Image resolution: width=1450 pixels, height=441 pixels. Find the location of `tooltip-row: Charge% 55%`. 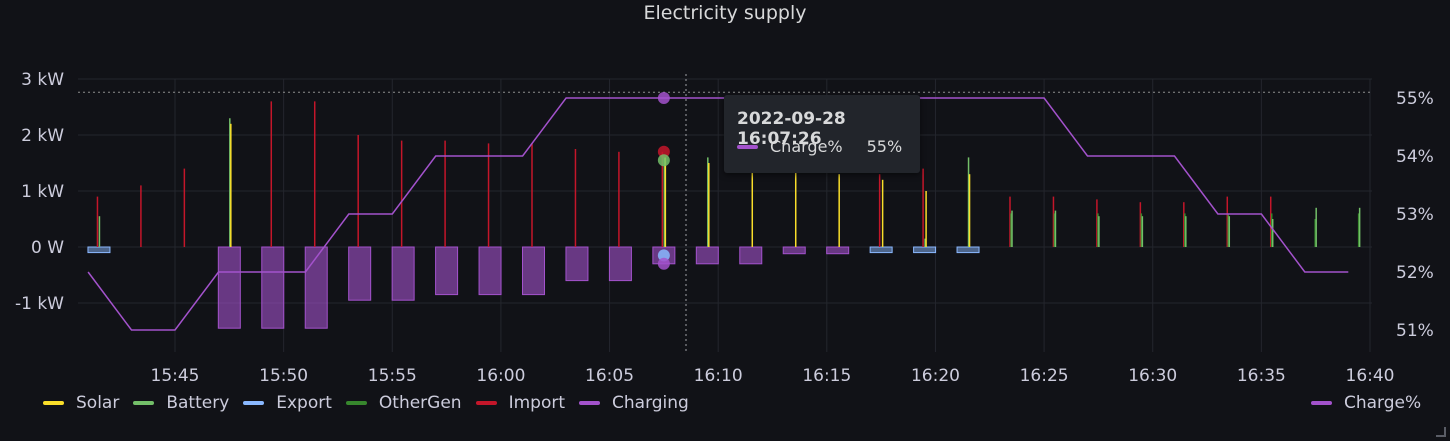

tooltip-row: Charge% 55% is located at coordinates (819, 146).